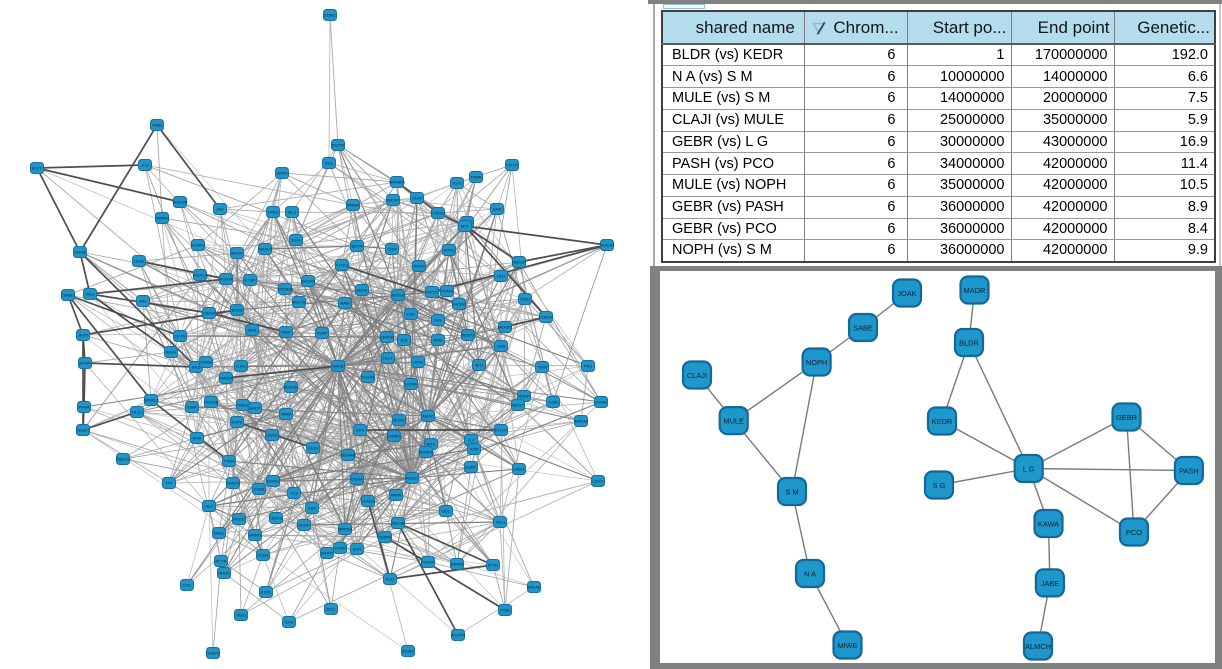 Image resolution: width=1222 pixels, height=669 pixels. I want to click on svg-text: KNCO, so click(412, 478).